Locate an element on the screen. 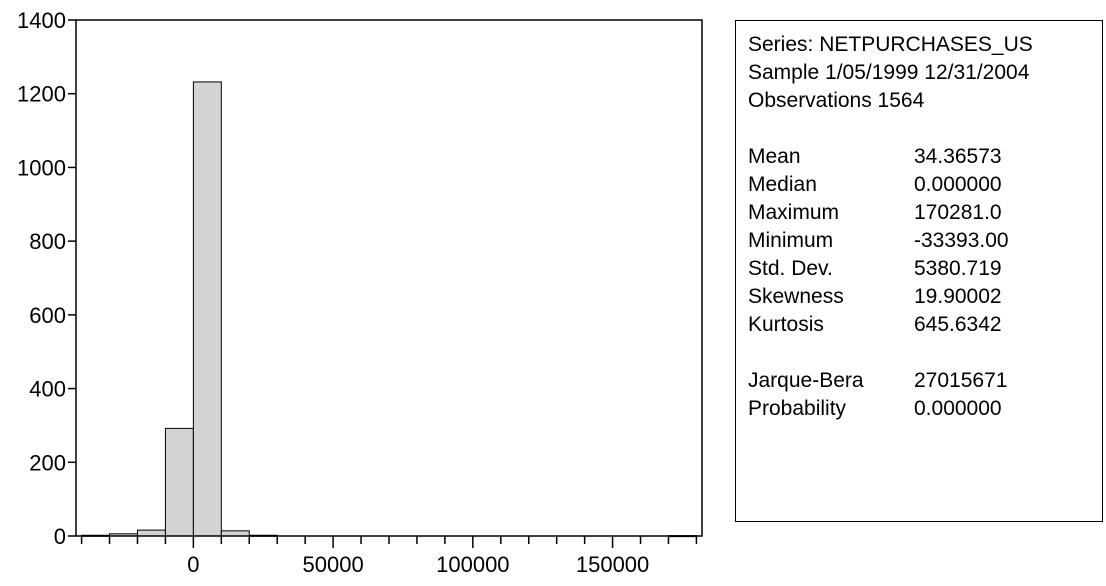 The width and height of the screenshot is (1106, 586). stat-label: Probability is located at coordinates (797, 408).